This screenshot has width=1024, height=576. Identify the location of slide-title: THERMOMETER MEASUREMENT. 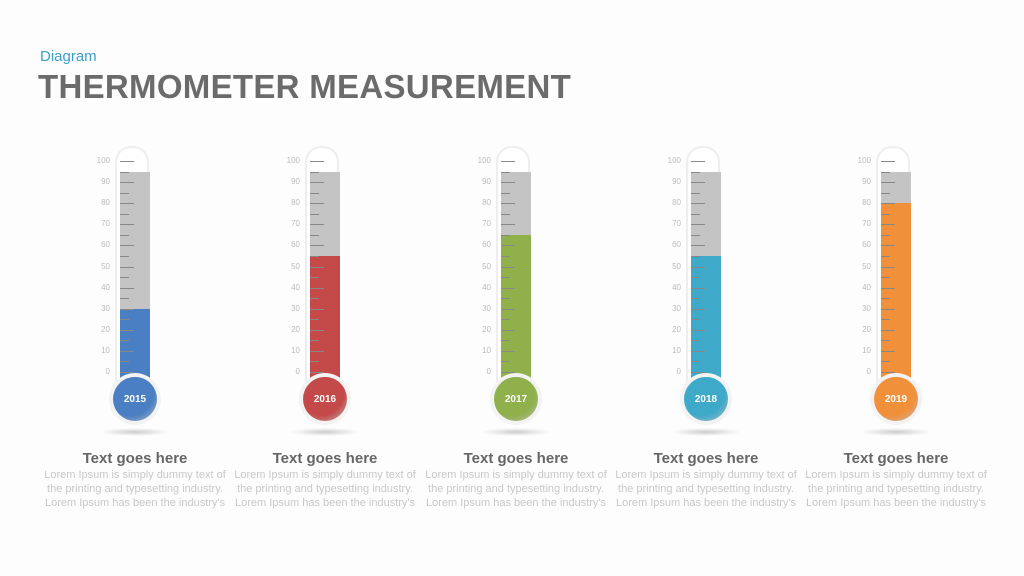
(305, 86).